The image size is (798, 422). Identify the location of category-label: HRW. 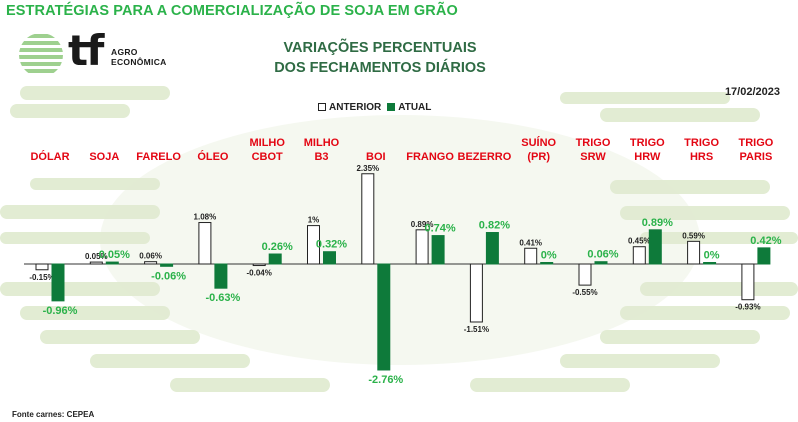
(647, 157).